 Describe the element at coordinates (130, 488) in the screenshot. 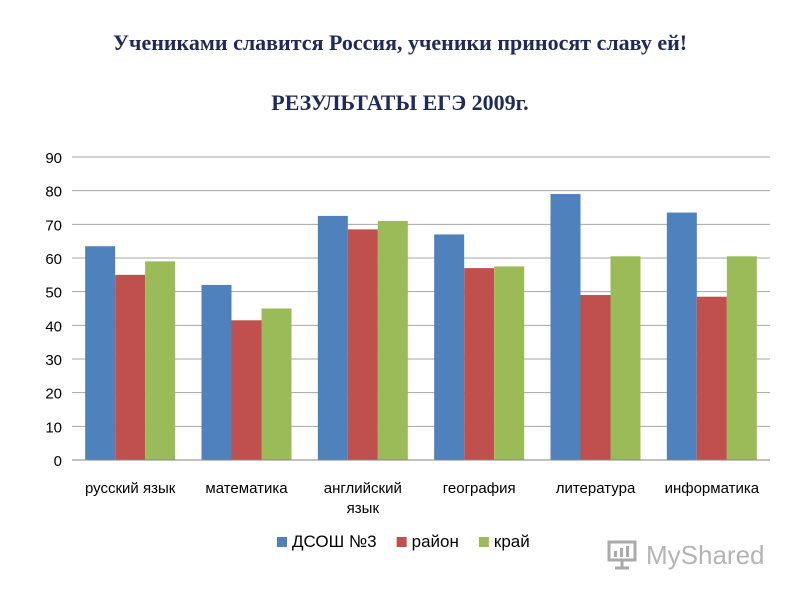

I see `x-tick-label: русский язык` at that location.